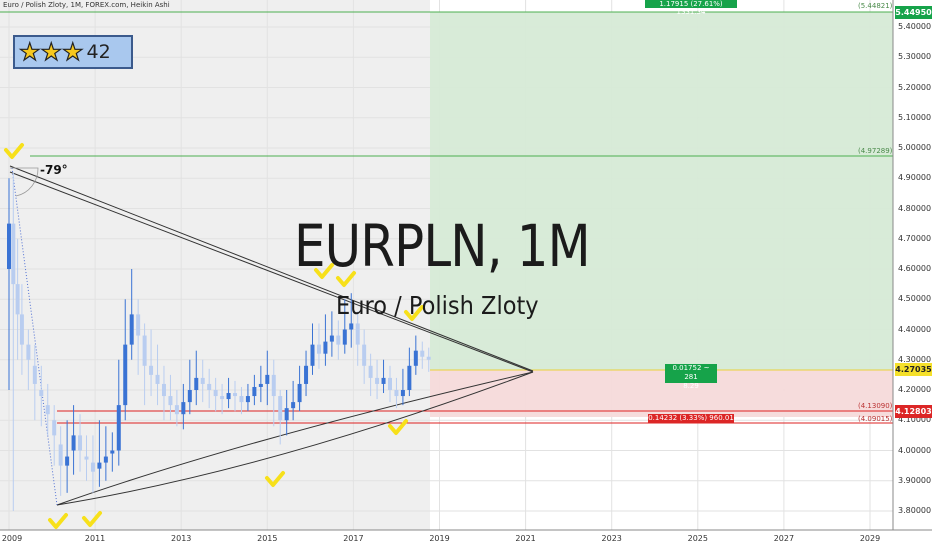  What do you see at coordinates (691, 386) in the screenshot?
I see `position-ratio: 8.29` at bounding box center [691, 386].